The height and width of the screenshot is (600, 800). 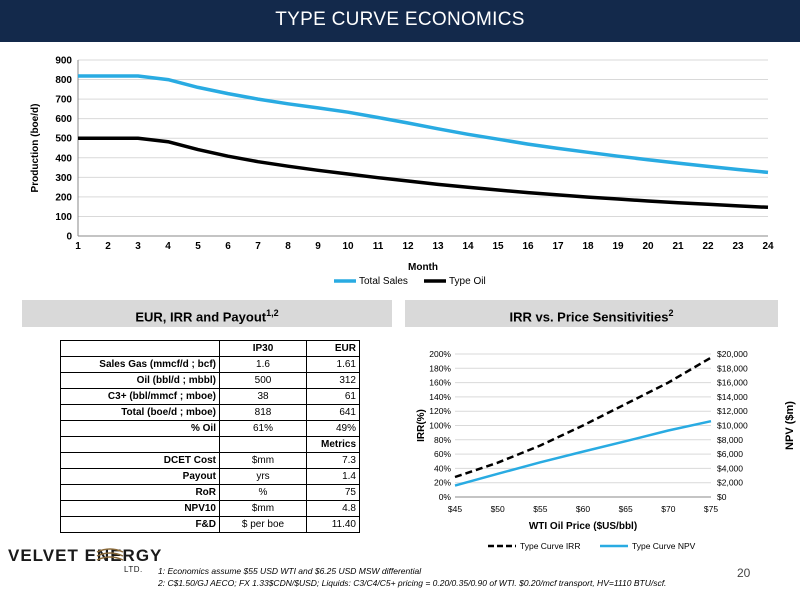 I want to click on x-tick-label: $50, so click(x=498, y=509).